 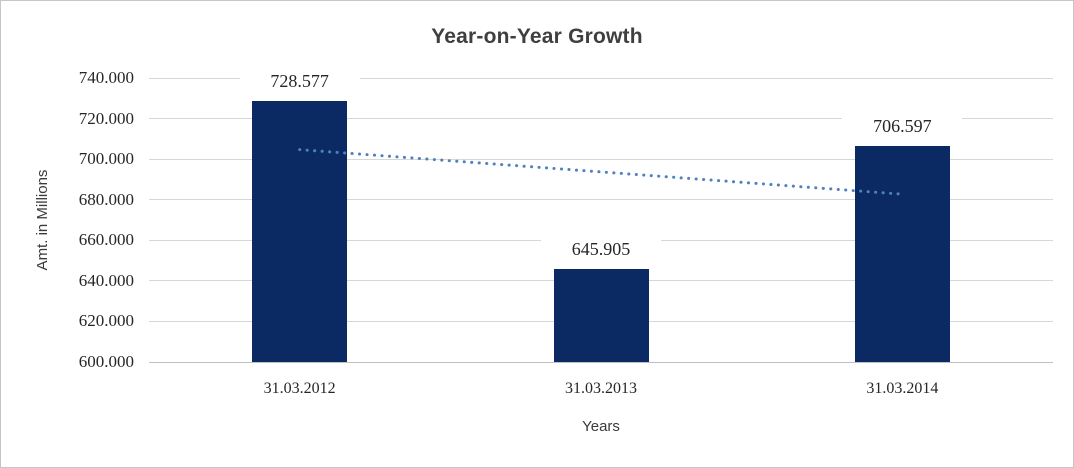 What do you see at coordinates (902, 388) in the screenshot?
I see `x-tick-label: 31.03.2014` at bounding box center [902, 388].